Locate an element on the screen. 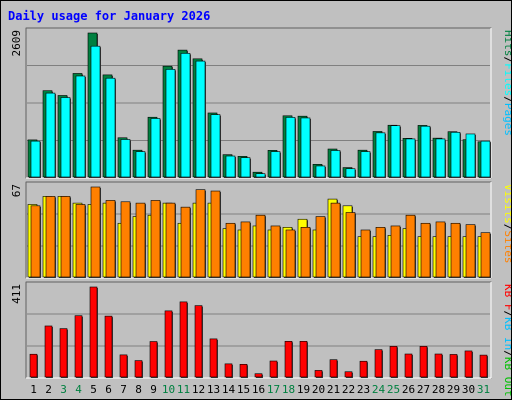  x-tick-label-day-2: 2 is located at coordinates (48, 389).